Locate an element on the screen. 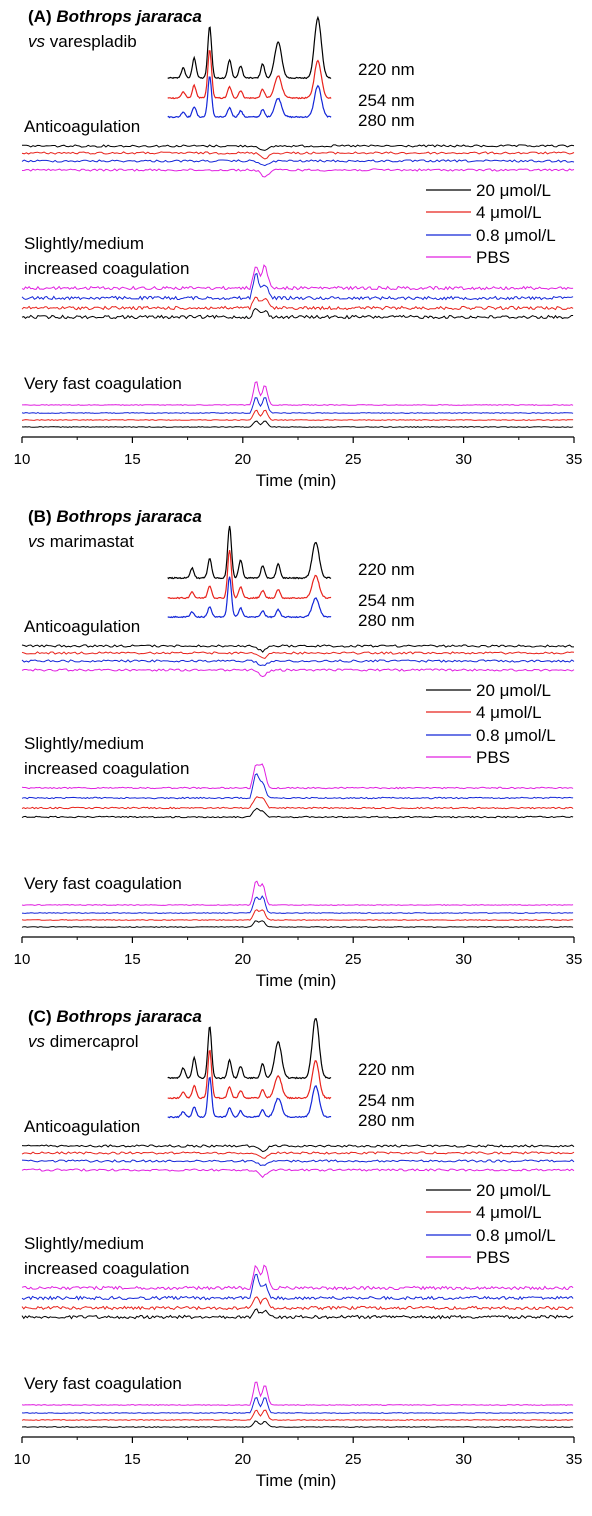 The image size is (592, 1516). panel-title: (C) Bothrops jararaca is located at coordinates (115, 1016).